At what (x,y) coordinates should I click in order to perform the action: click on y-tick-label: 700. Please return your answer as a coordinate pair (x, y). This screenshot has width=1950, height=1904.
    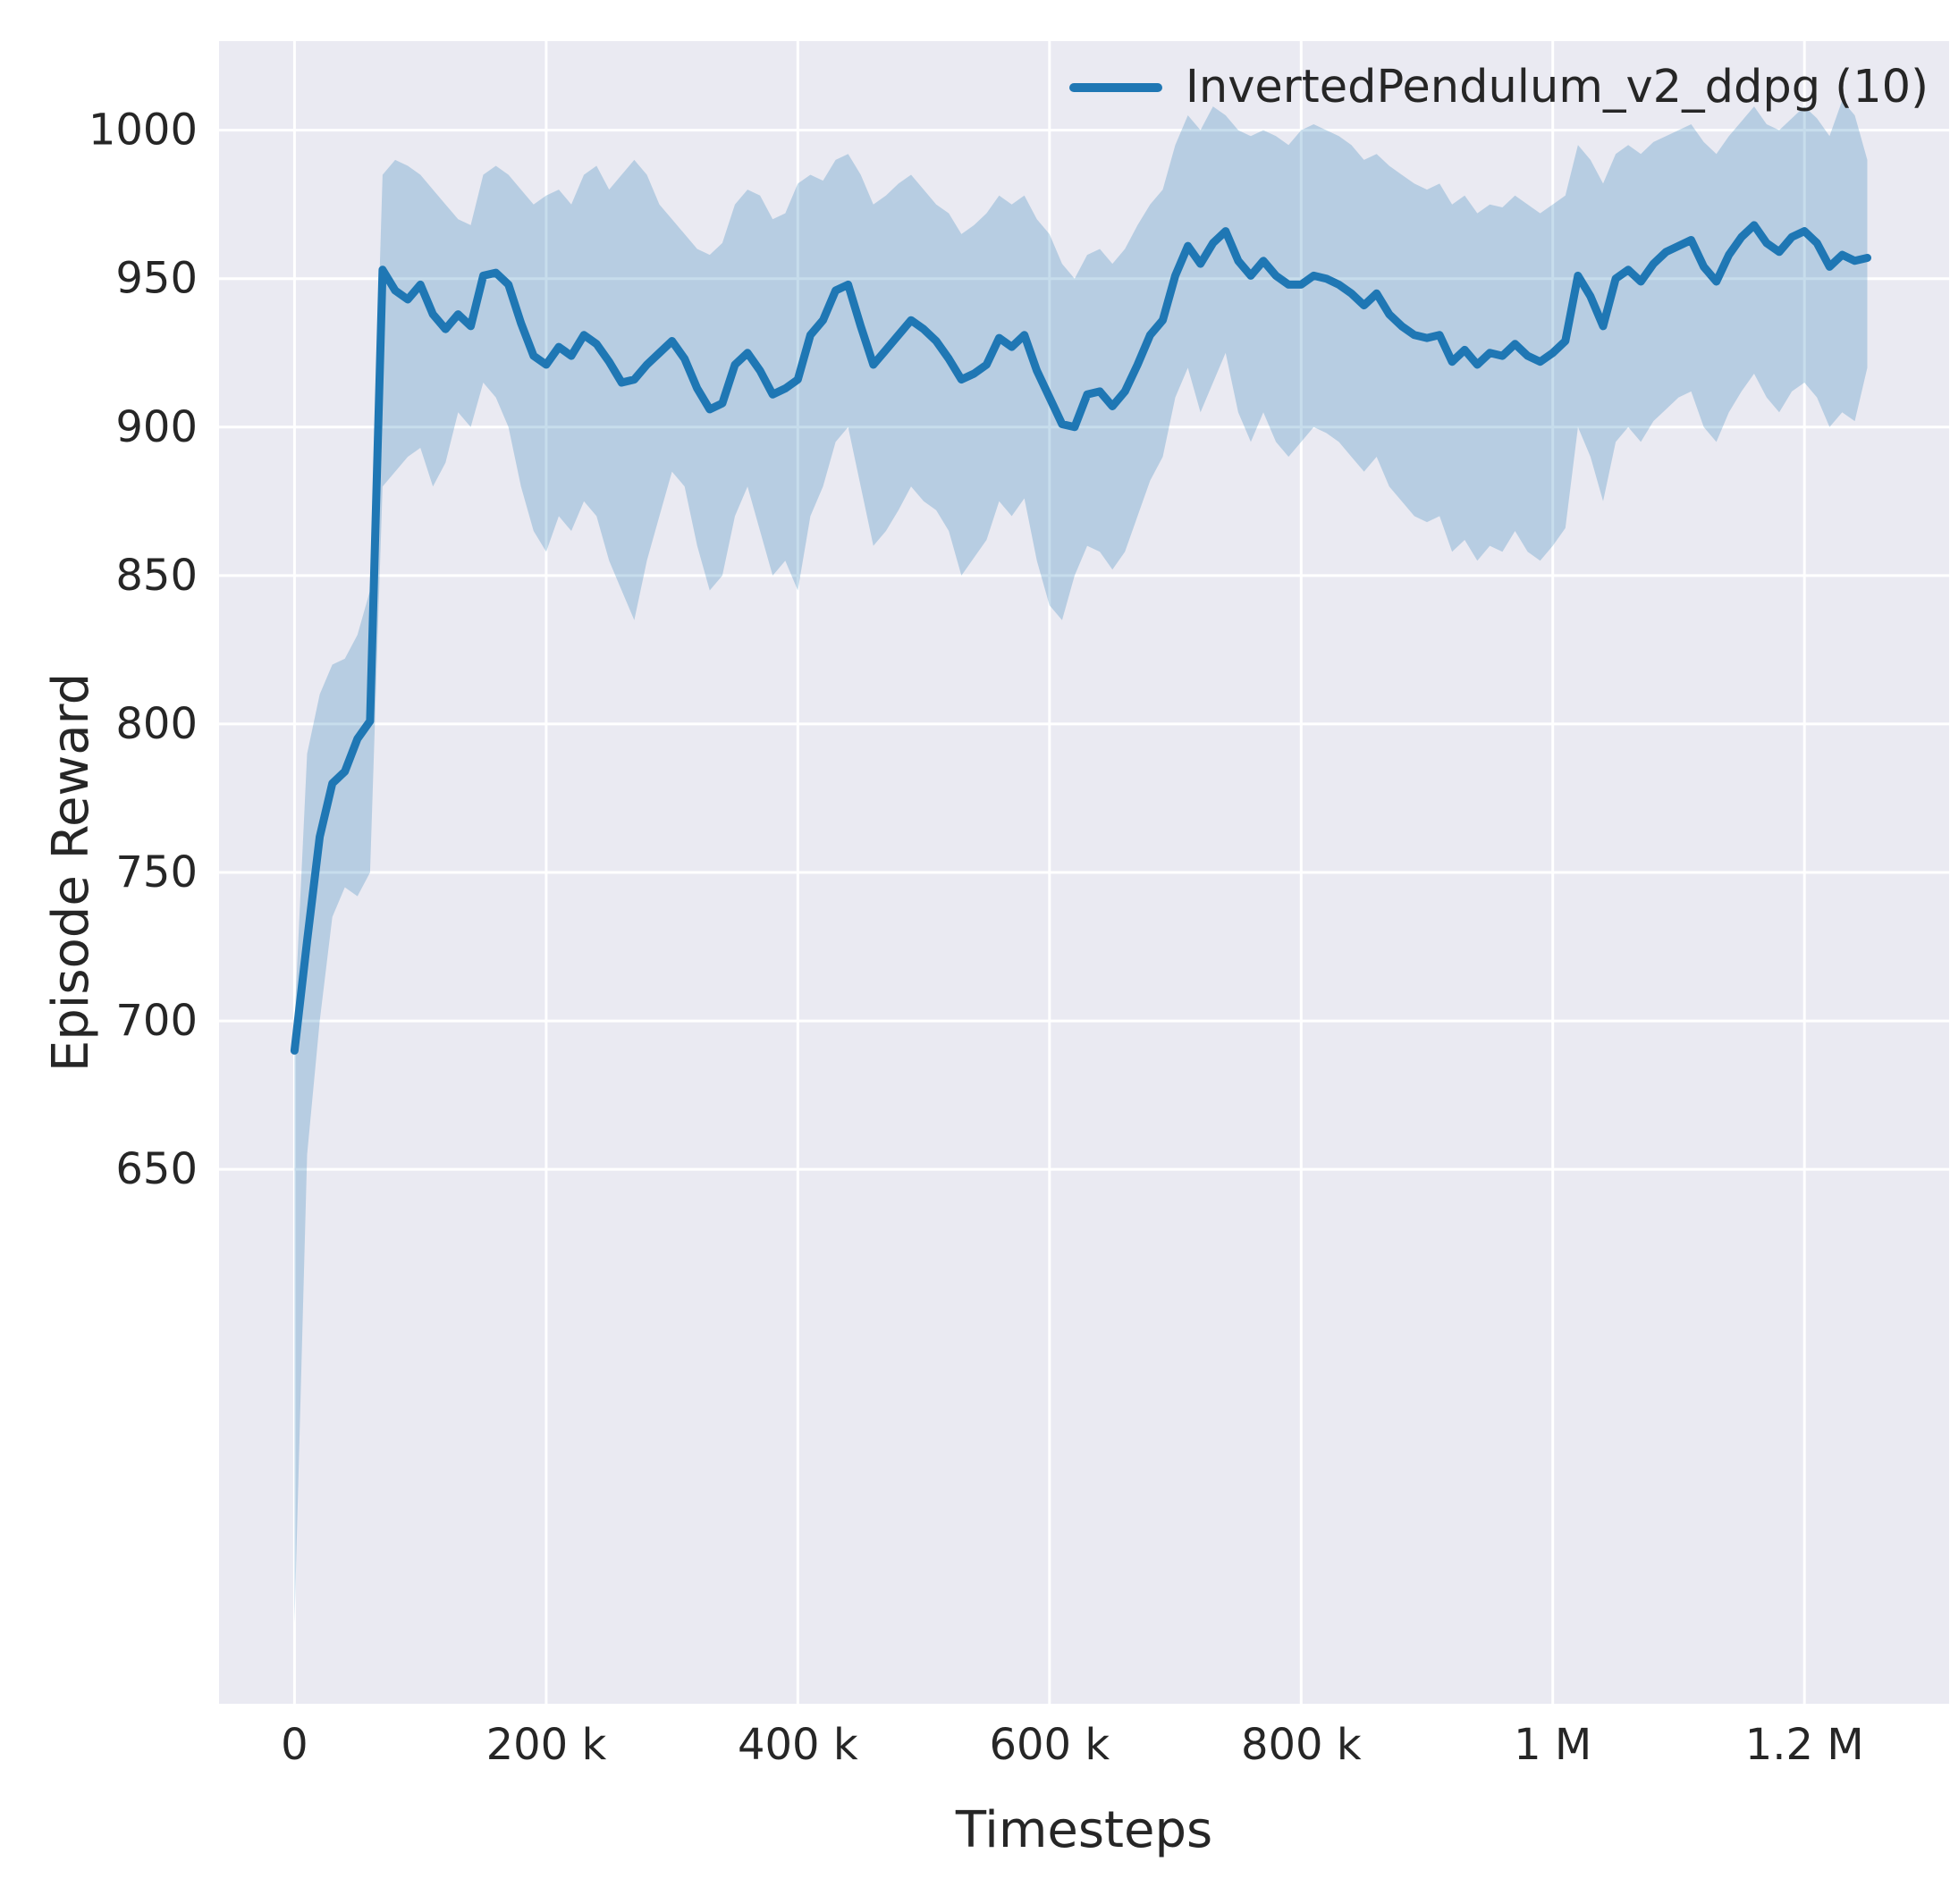
    Looking at the image, I should click on (156, 1021).